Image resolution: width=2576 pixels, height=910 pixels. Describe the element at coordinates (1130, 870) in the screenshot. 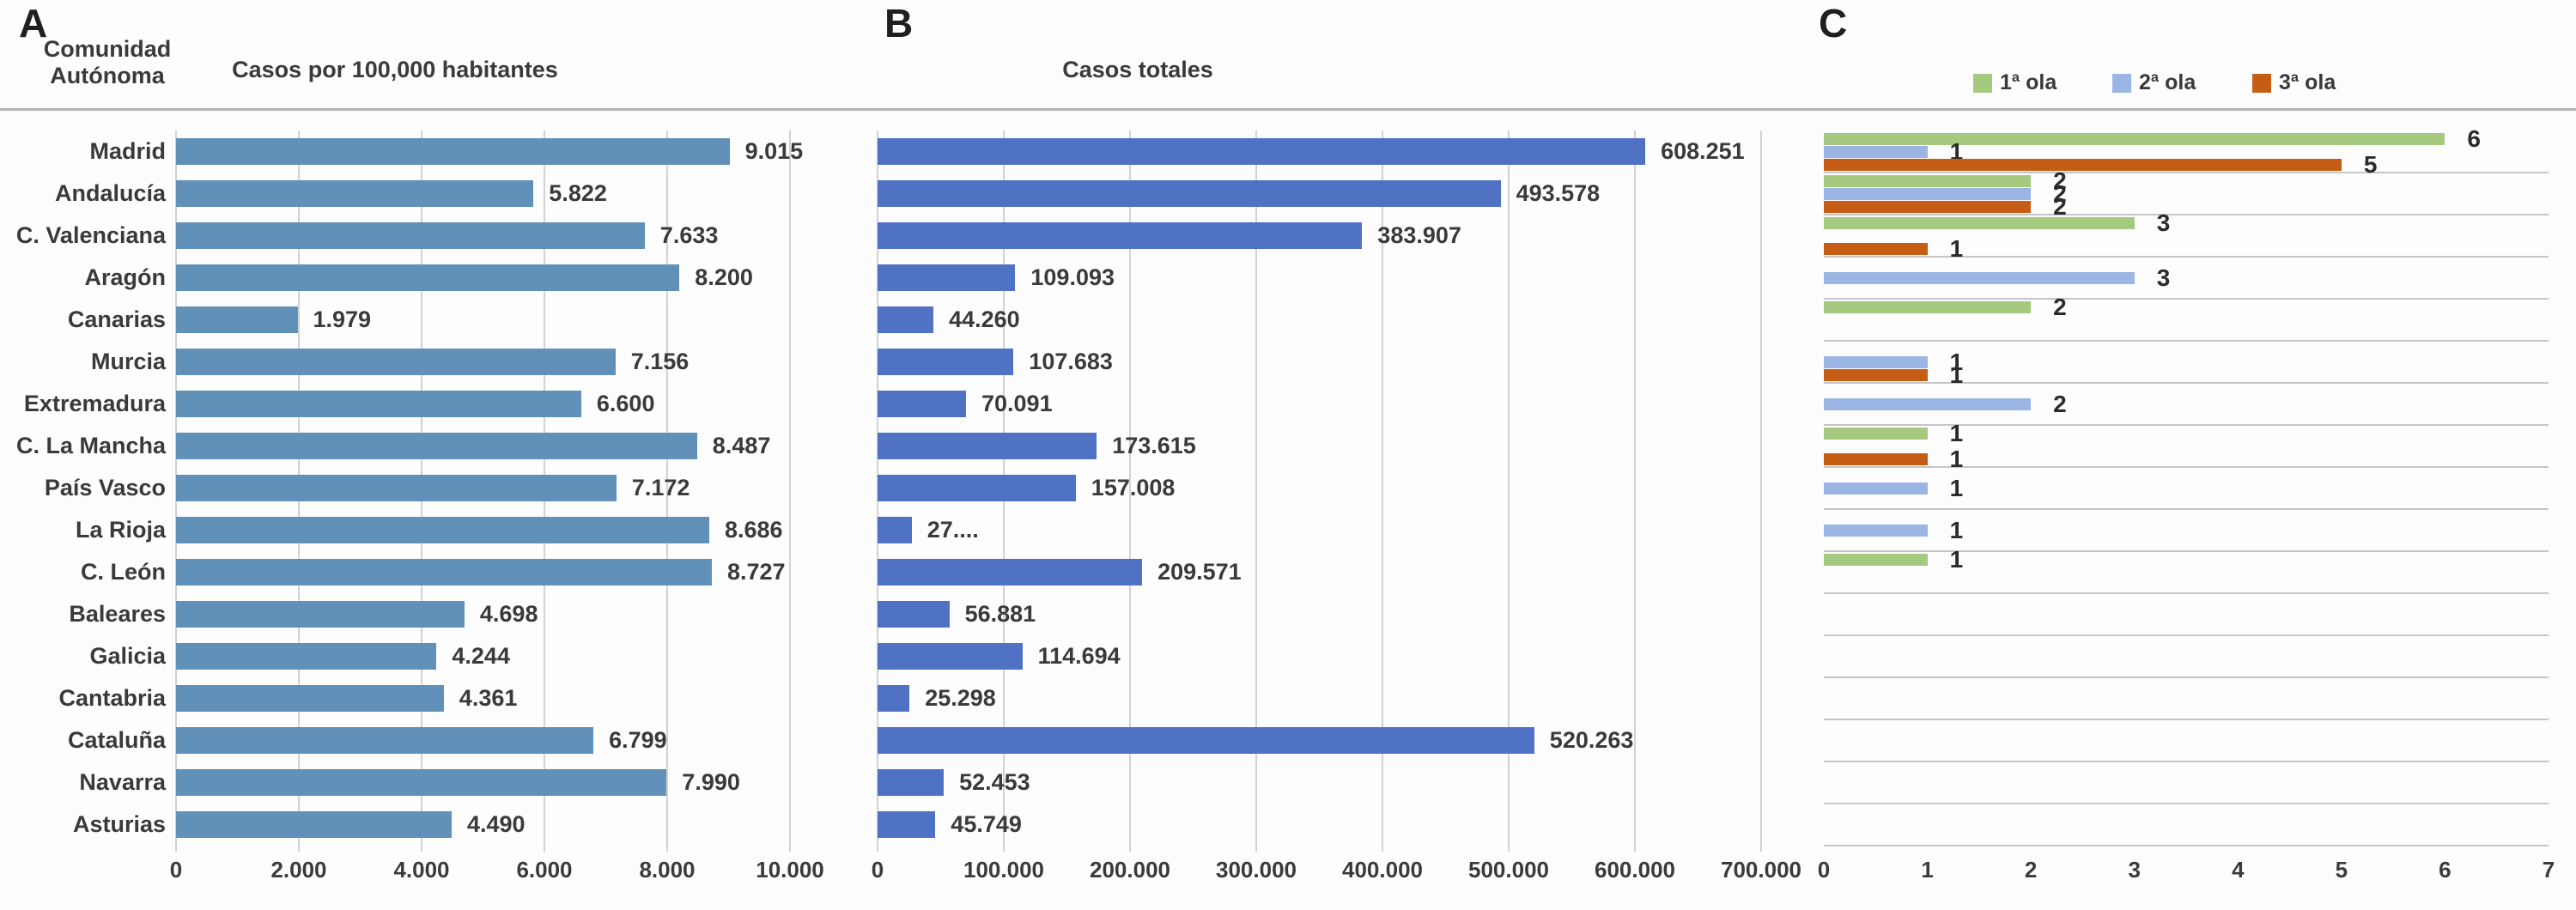

I see `x-tick-label: 200.000` at that location.